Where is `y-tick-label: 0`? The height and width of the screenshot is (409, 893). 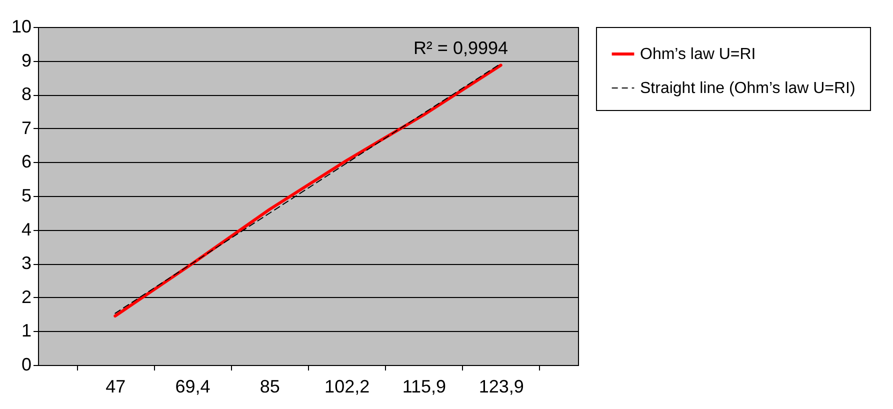
y-tick-label: 0 is located at coordinates (26, 364).